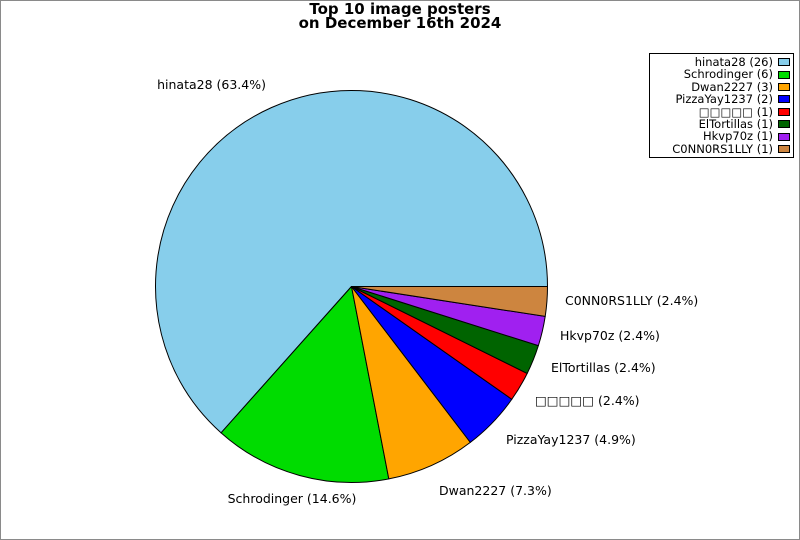 The width and height of the screenshot is (800, 540). I want to click on chart-title-line2: on December 16th 2024, so click(400, 22).